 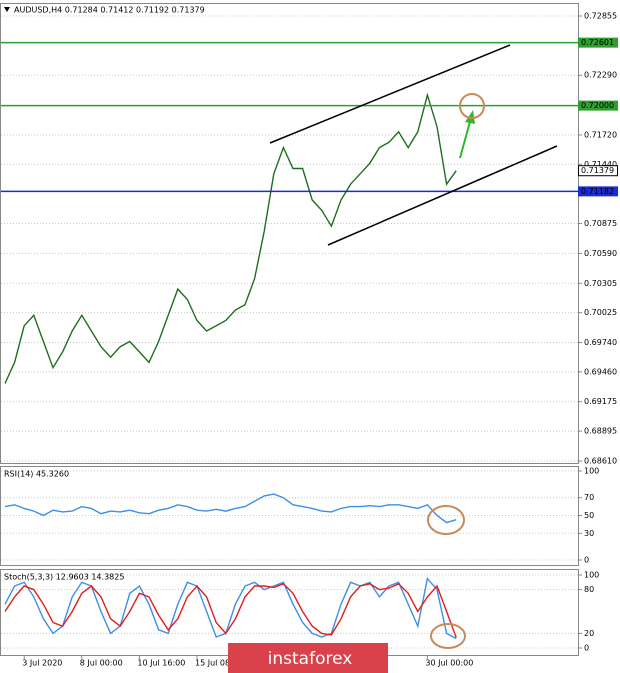 I want to click on stoch-circle, so click(x=448, y=636).